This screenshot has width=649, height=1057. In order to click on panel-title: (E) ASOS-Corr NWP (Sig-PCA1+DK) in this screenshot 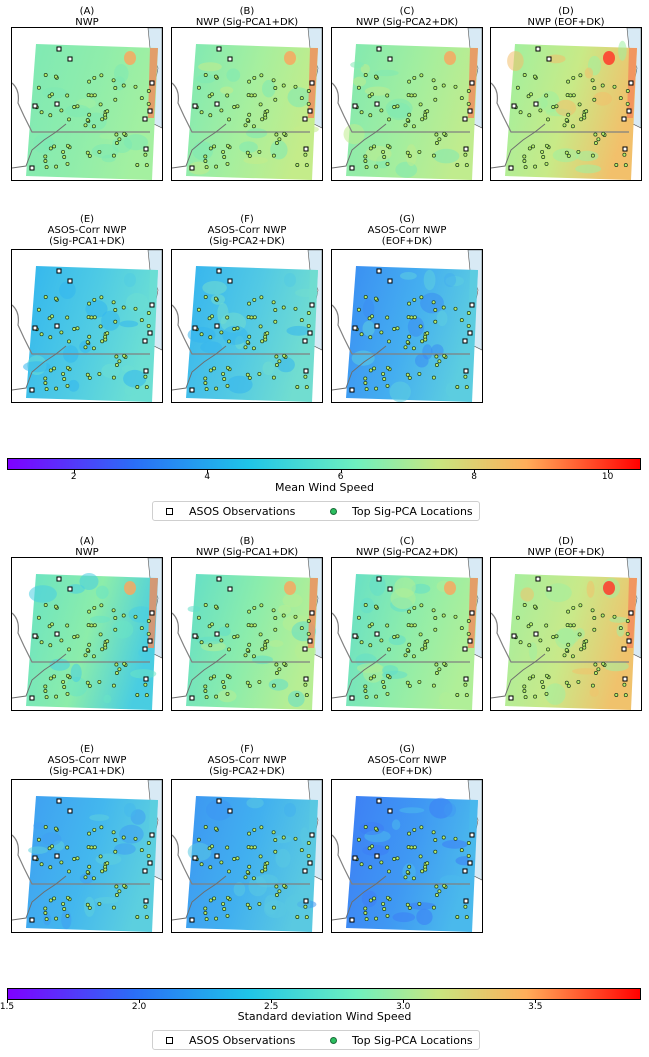, I will do `click(87, 760)`.